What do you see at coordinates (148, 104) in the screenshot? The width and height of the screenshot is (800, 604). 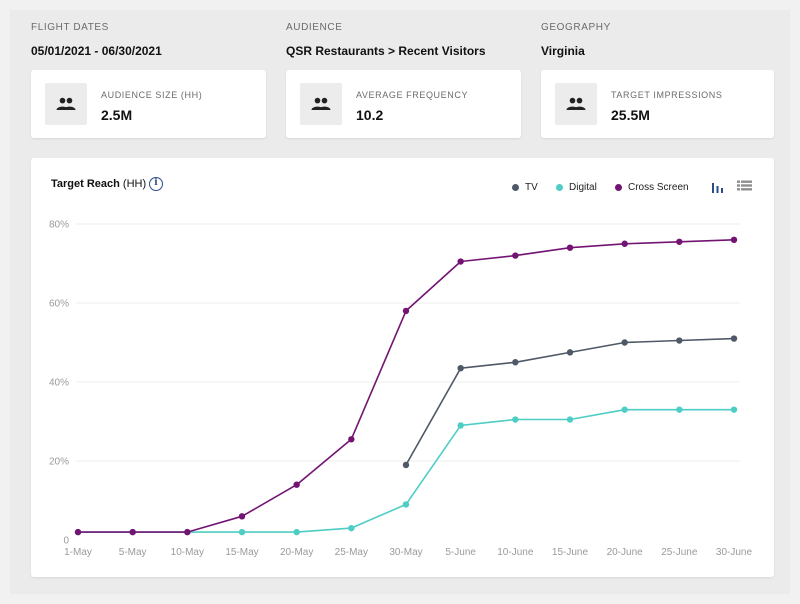 I see `audience-size-card: AUDIENCE SIZE (HH) 2.5M` at bounding box center [148, 104].